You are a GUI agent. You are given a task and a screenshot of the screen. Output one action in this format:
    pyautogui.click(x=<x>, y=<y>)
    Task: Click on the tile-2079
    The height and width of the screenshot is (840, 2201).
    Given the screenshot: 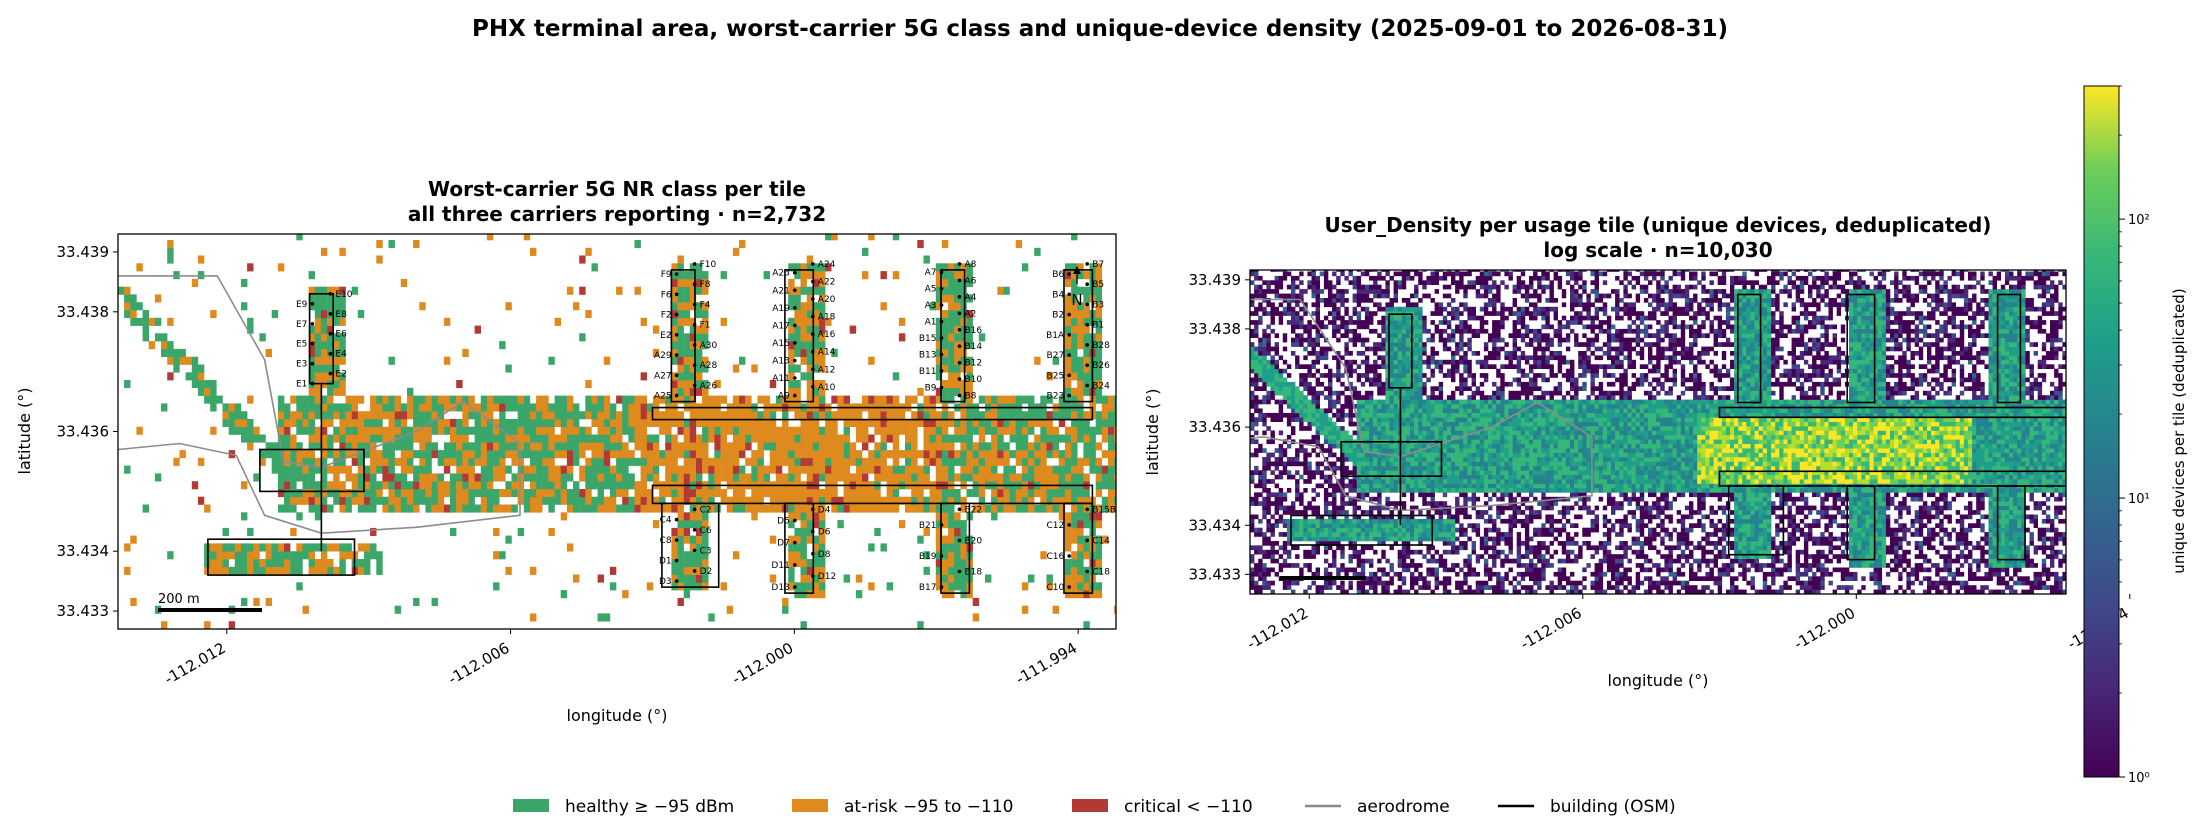 What is the action you would take?
    pyautogui.click(x=908, y=454)
    